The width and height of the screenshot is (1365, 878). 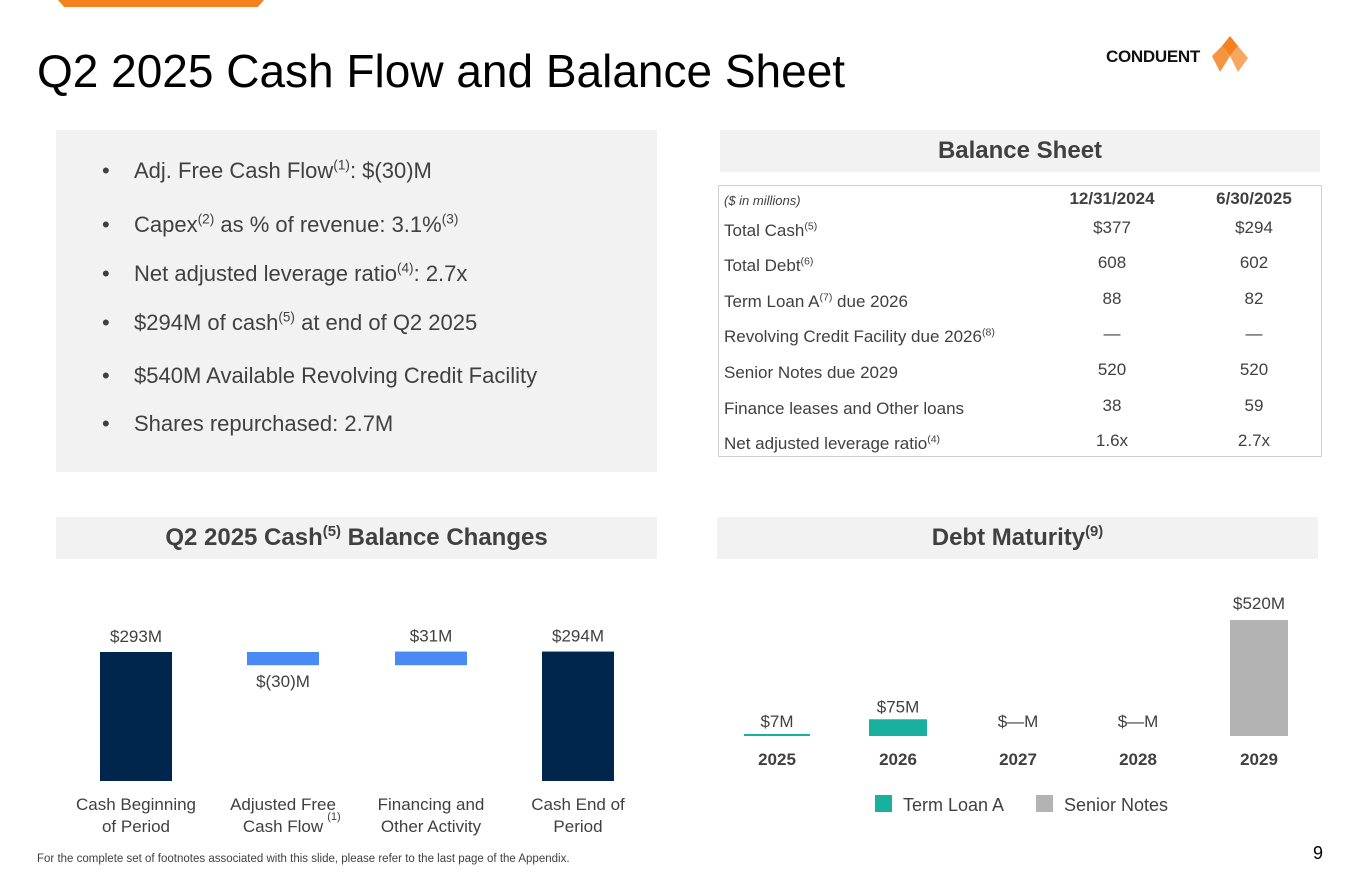 I want to click on category-label: Cash Flow, so click(x=283, y=826).